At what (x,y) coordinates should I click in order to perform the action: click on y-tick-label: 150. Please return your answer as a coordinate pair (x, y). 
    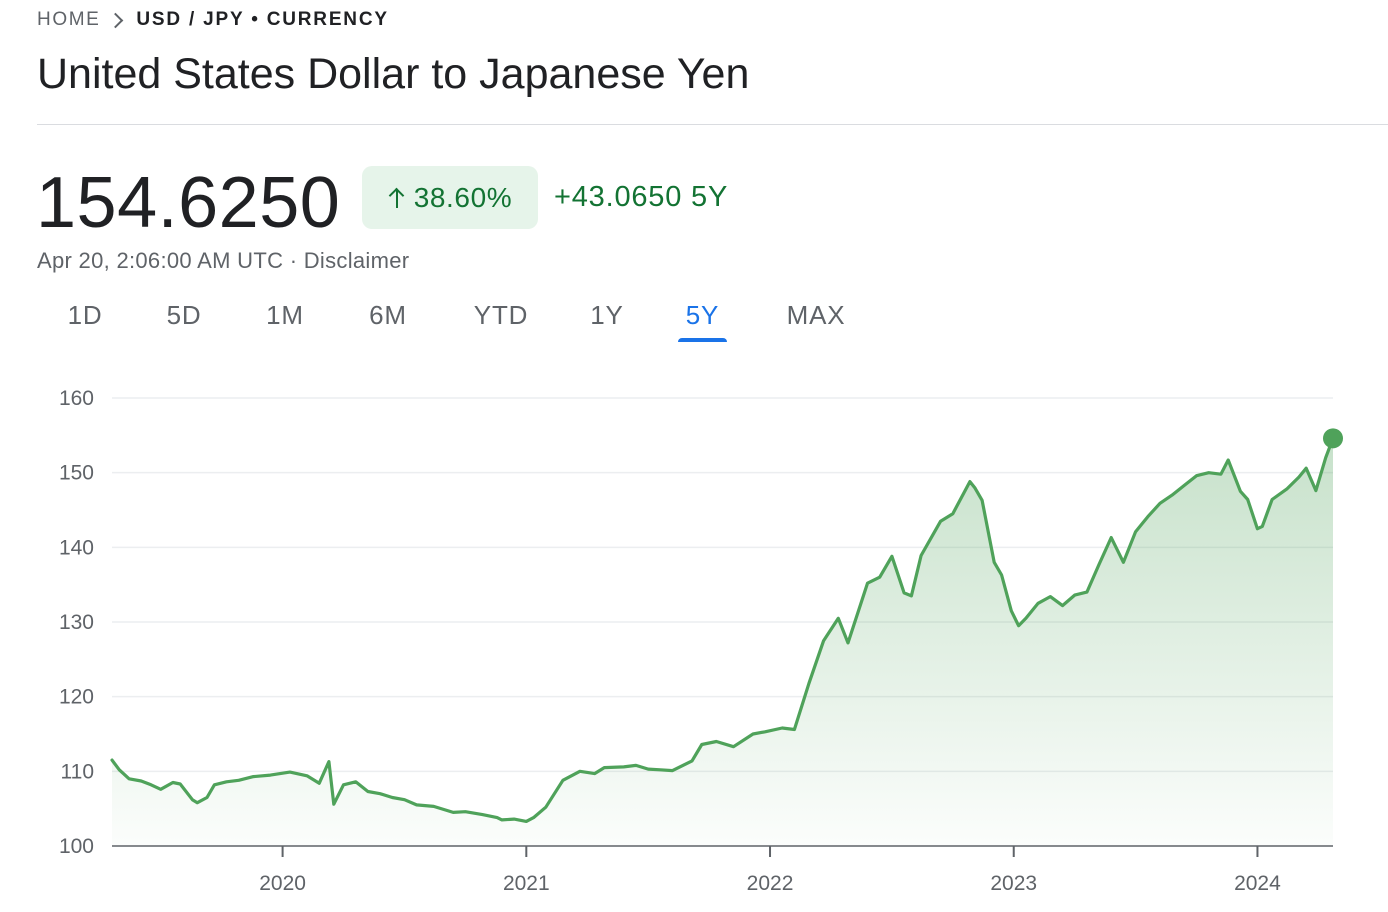
    Looking at the image, I should click on (76, 473).